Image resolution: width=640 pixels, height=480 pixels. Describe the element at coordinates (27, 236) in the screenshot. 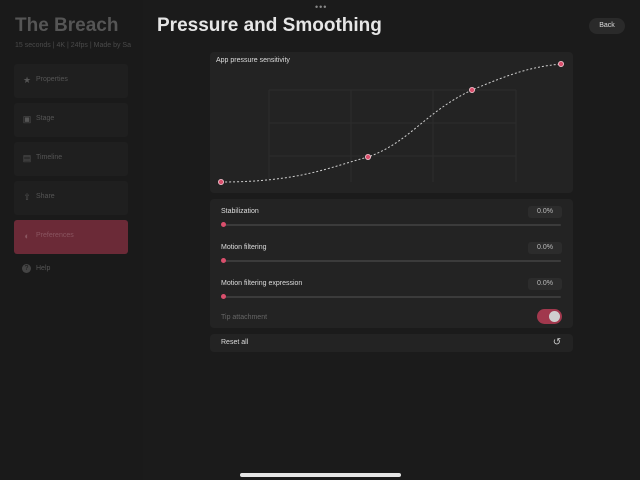

I see `toggle-icon: ◐` at that location.